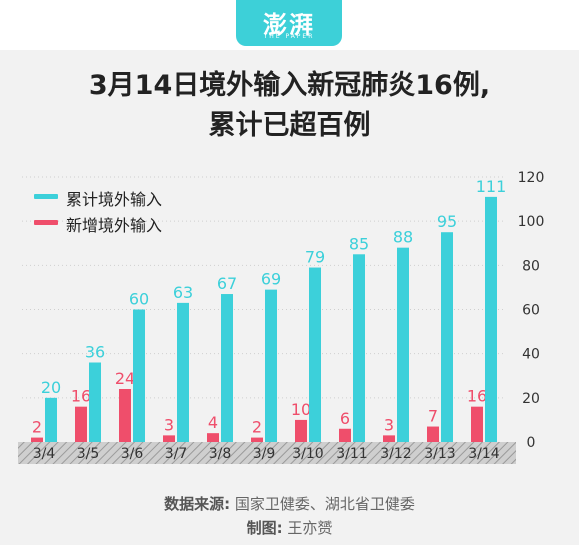 This screenshot has width=579, height=545. What do you see at coordinates (46, 222) in the screenshot?
I see `legend-swatch-new` at bounding box center [46, 222].